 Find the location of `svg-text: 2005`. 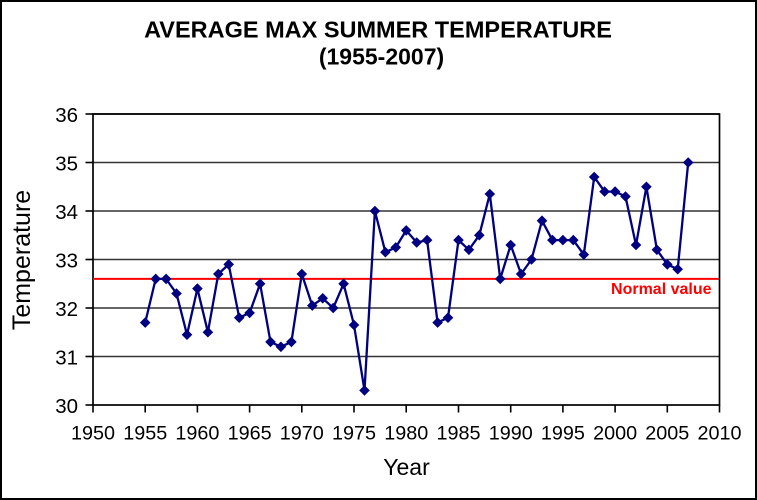

svg-text: 2005 is located at coordinates (667, 434).